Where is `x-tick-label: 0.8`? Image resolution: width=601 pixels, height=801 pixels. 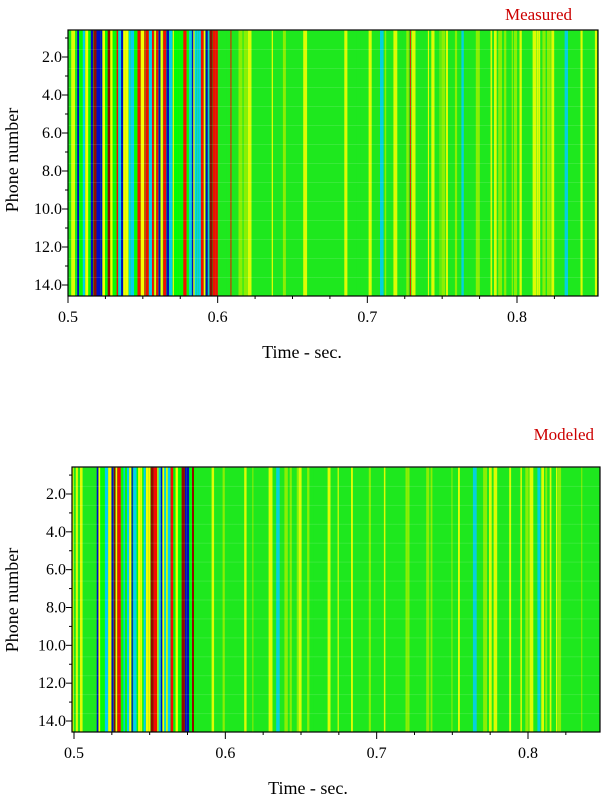 x-tick-label: 0.8 is located at coordinates (528, 753).